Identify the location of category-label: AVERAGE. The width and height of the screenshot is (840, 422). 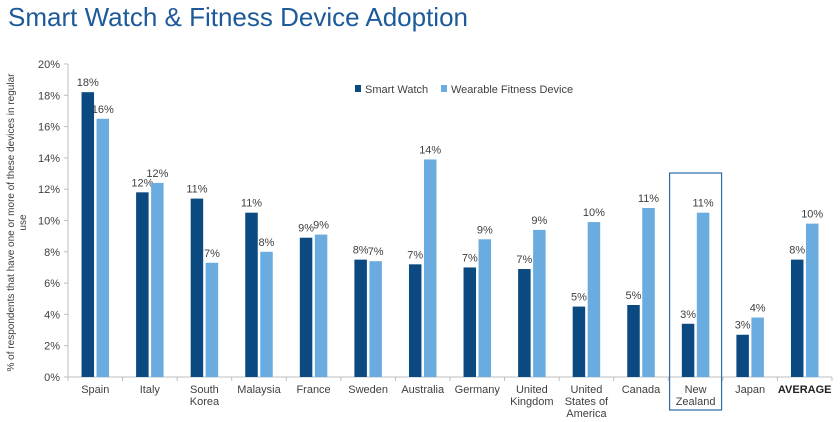
(805, 390).